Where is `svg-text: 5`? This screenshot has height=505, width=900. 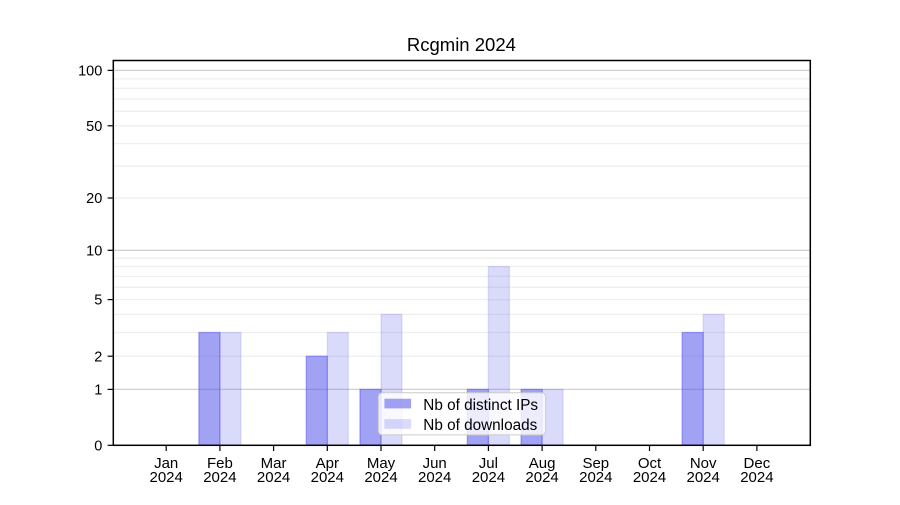 svg-text: 5 is located at coordinates (98, 301).